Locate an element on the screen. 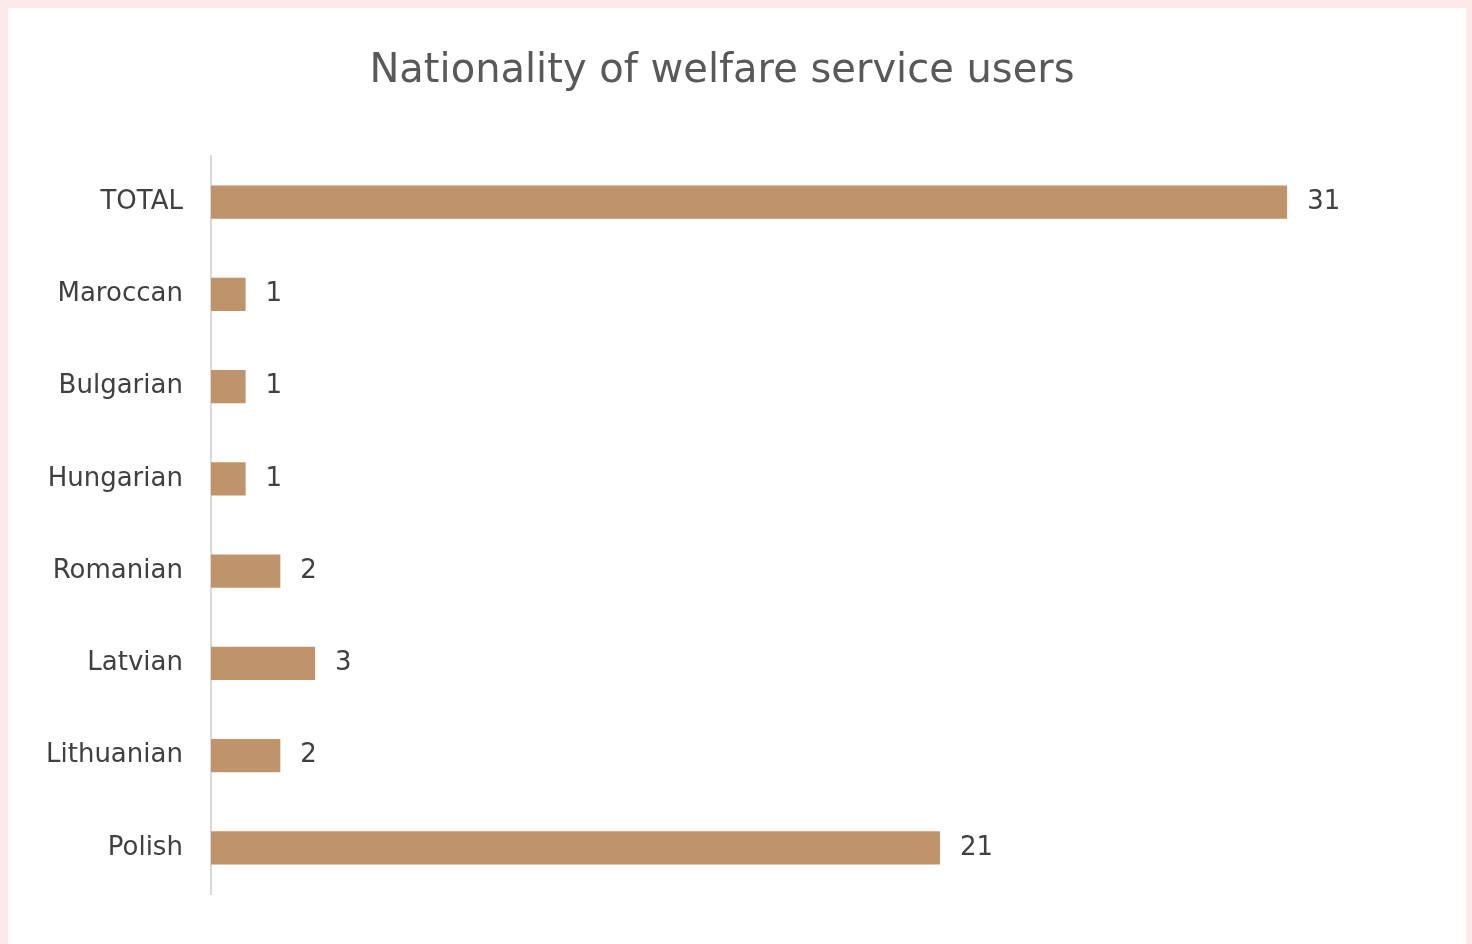 The height and width of the screenshot is (944, 1472). y-tick-label: Polish is located at coordinates (145, 845).